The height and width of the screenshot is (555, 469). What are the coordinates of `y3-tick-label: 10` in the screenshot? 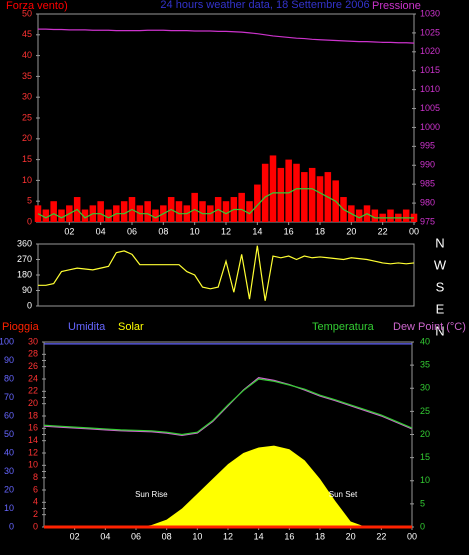 It's located at (33, 465).